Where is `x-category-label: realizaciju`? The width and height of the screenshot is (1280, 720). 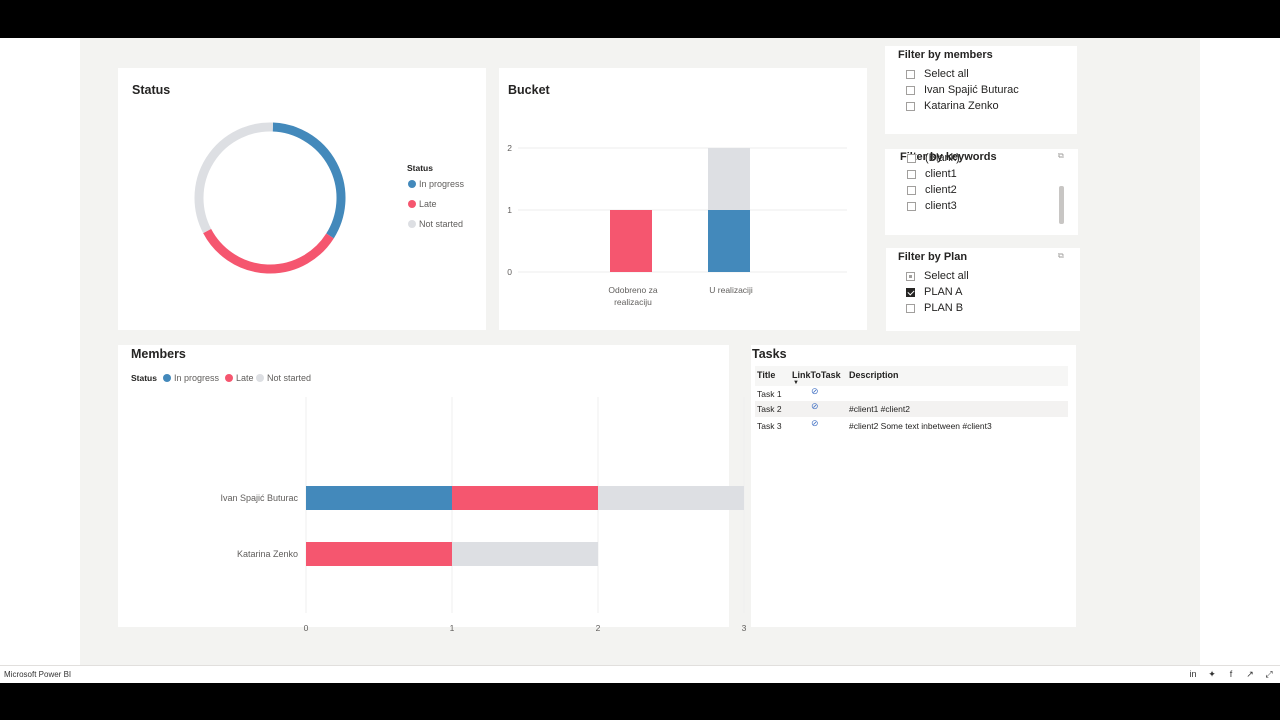 x-category-label: realizaciju is located at coordinates (633, 302).